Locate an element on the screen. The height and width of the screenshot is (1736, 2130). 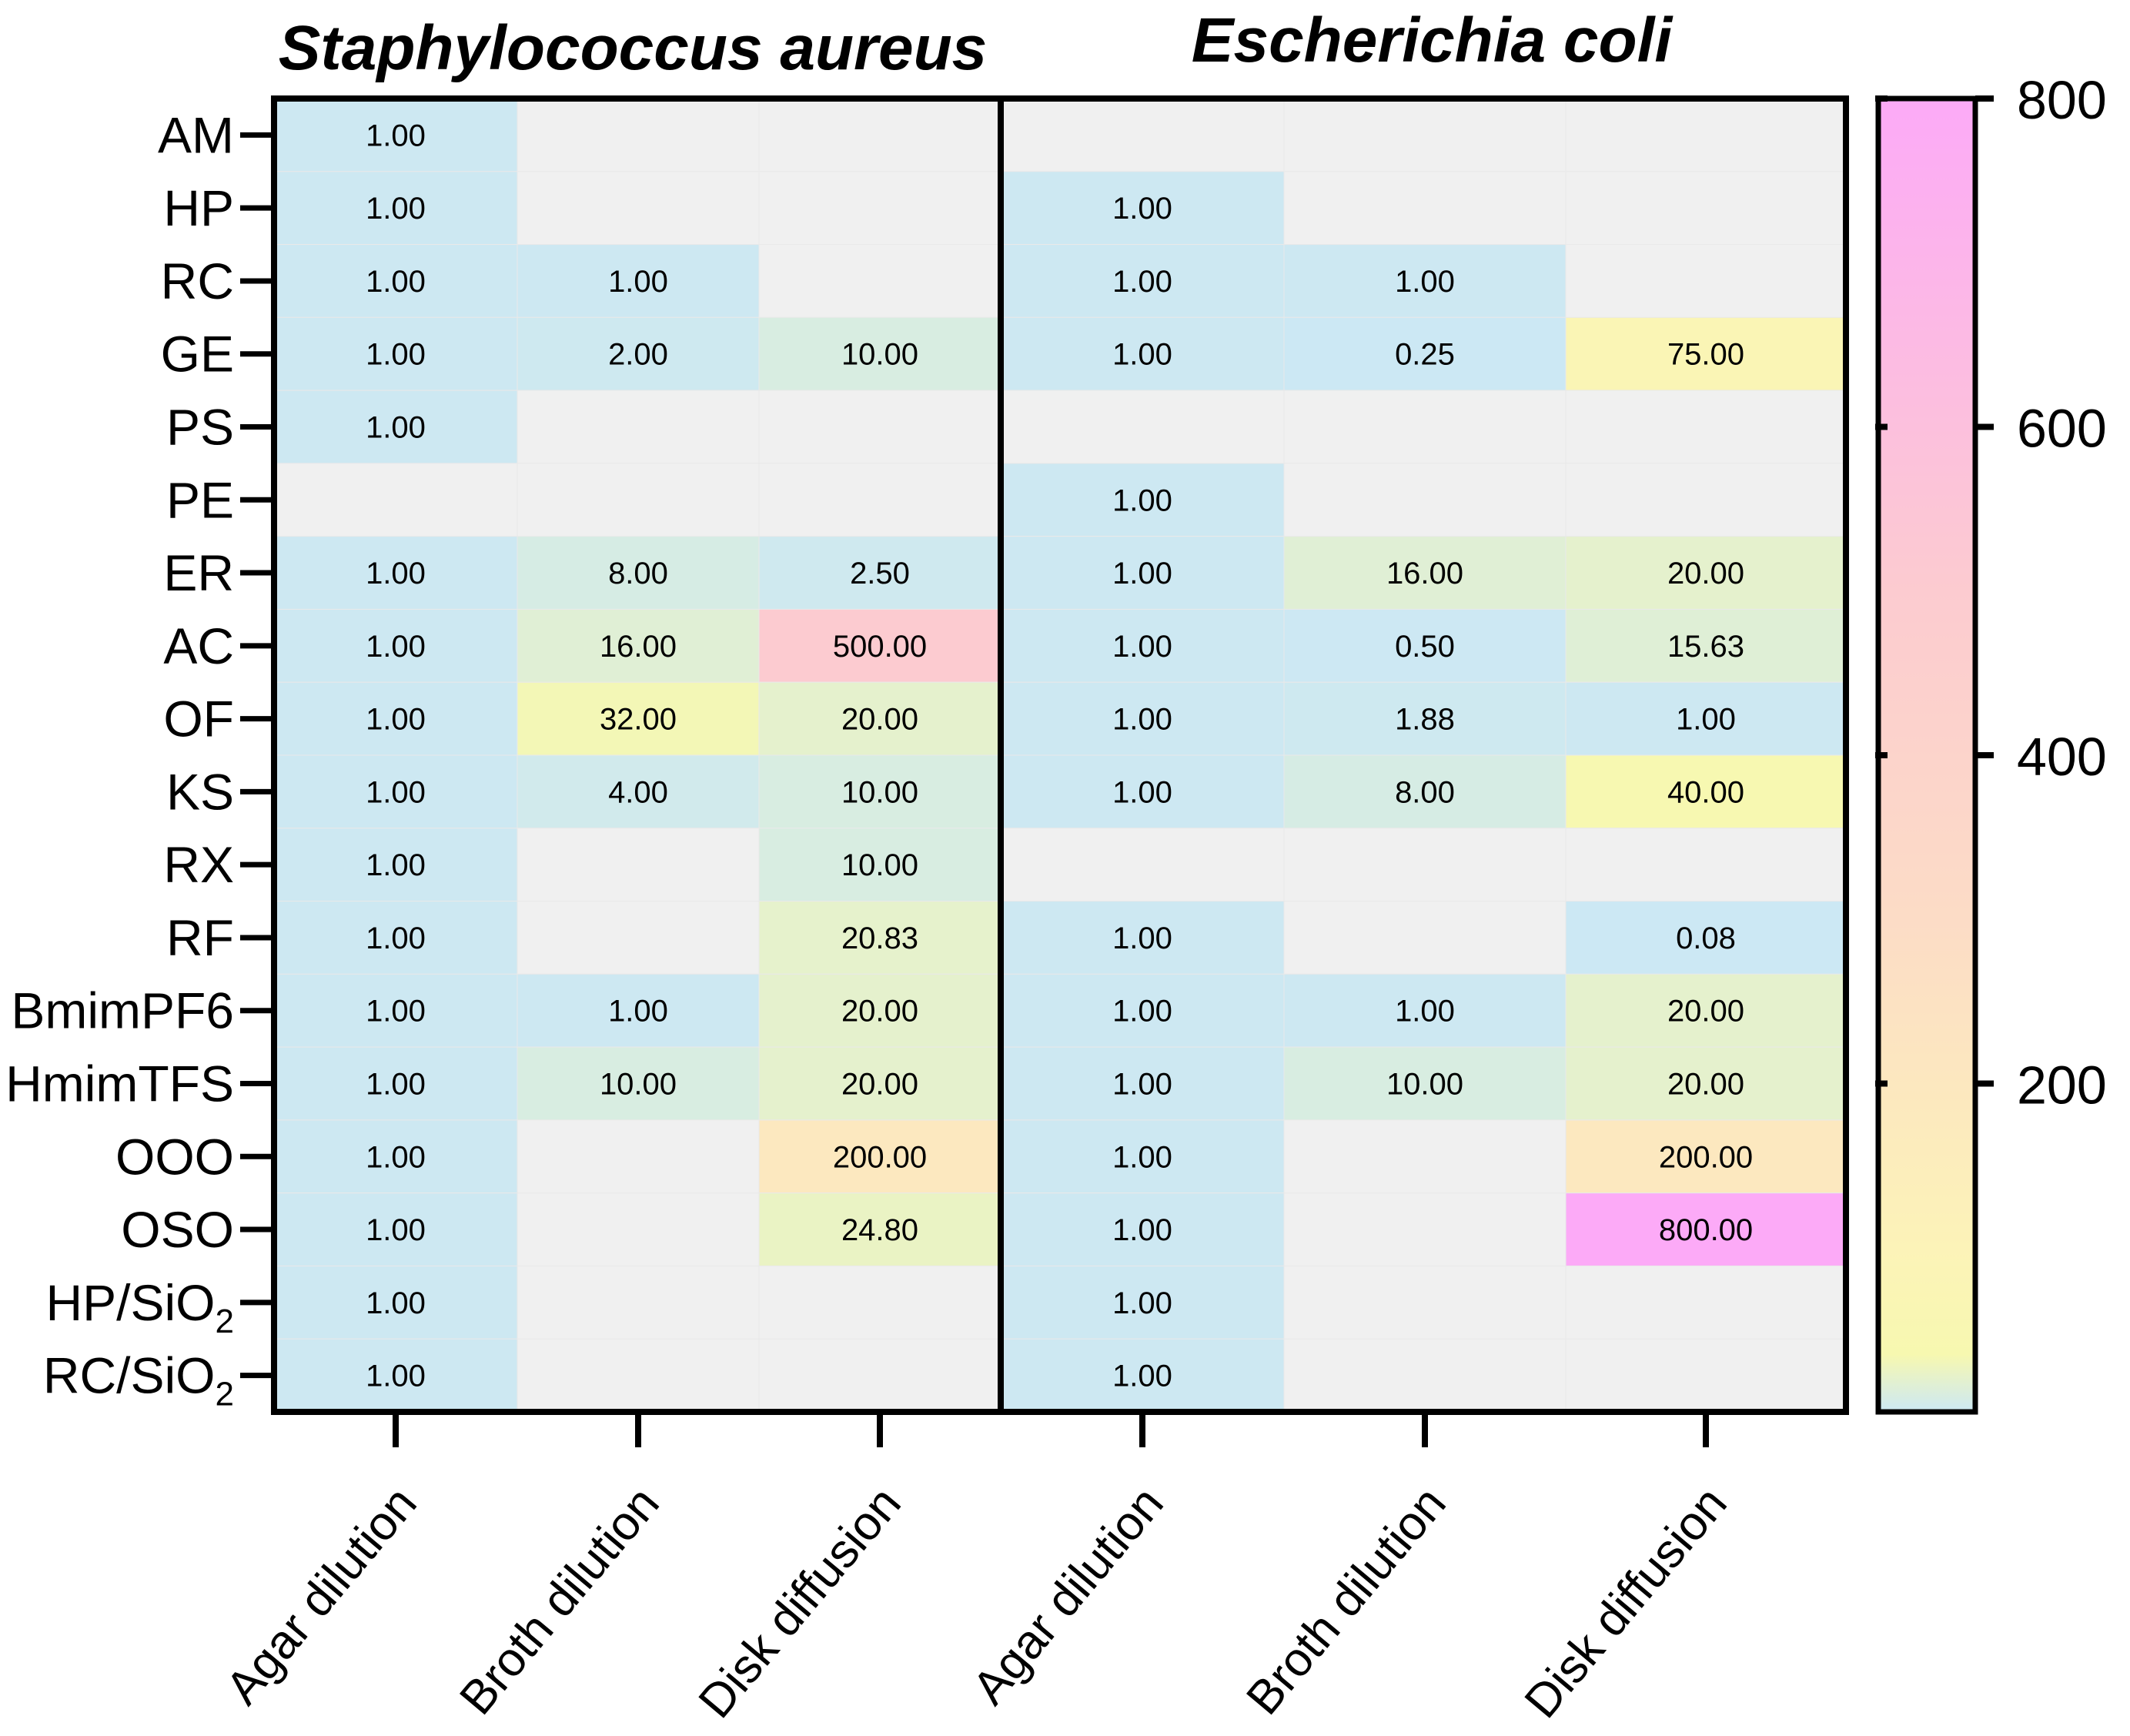
cell-value-label: 500.00 is located at coordinates (880, 647).